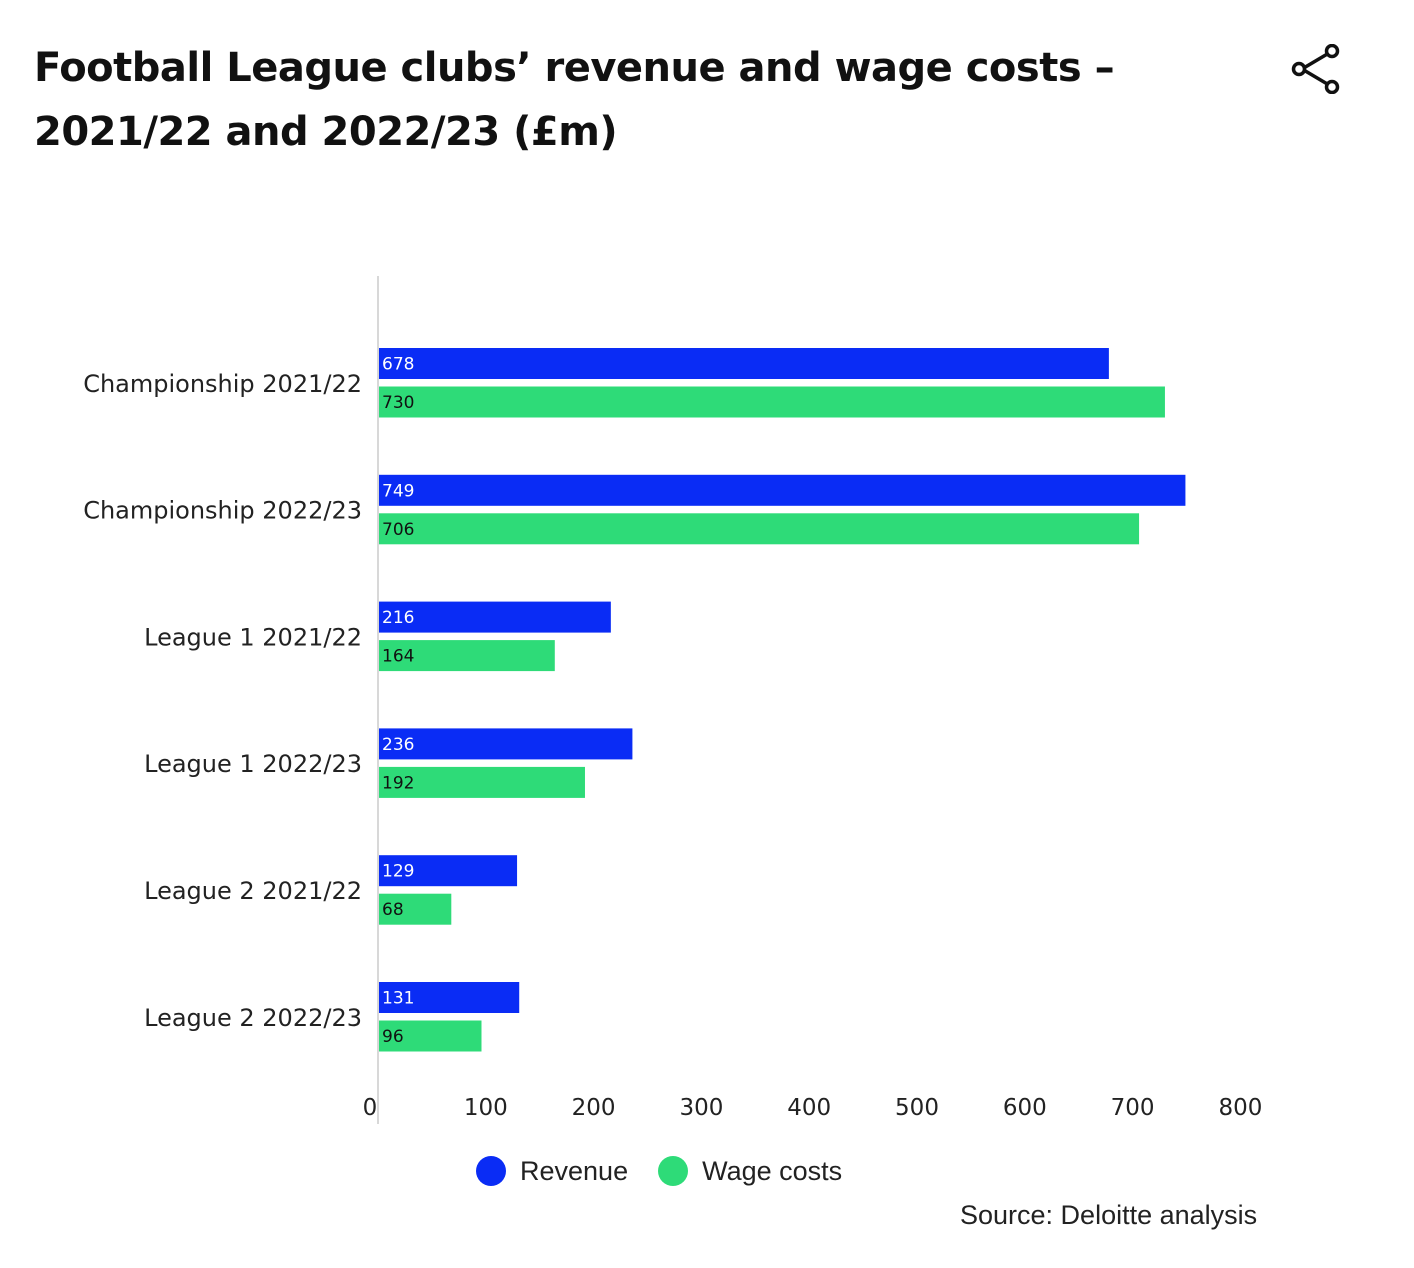  Describe the element at coordinates (222, 384) in the screenshot. I see `category-label: Championship 2021/22` at that location.